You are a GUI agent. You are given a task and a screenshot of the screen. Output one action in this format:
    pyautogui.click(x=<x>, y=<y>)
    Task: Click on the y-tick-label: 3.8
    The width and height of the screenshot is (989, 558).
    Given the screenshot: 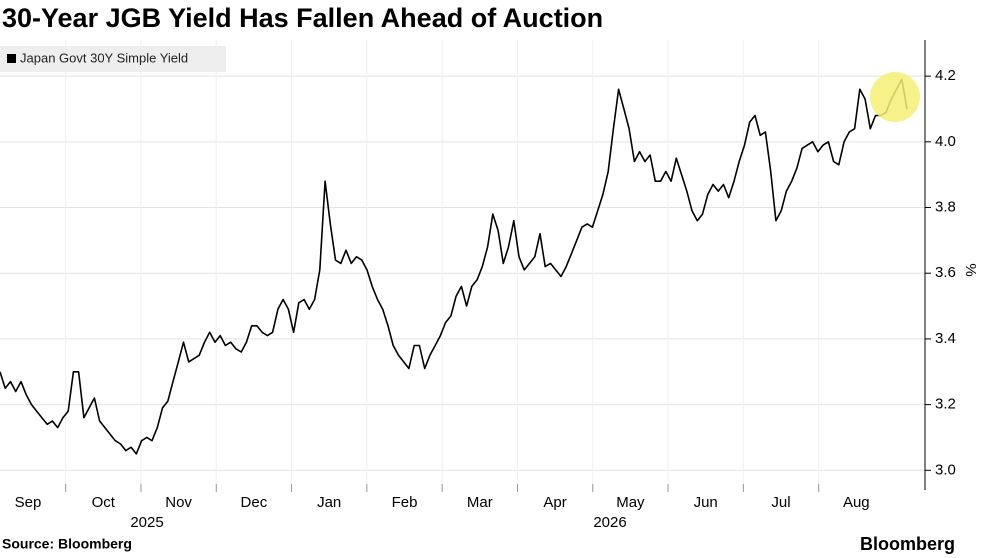 What is the action you would take?
    pyautogui.click(x=945, y=206)
    